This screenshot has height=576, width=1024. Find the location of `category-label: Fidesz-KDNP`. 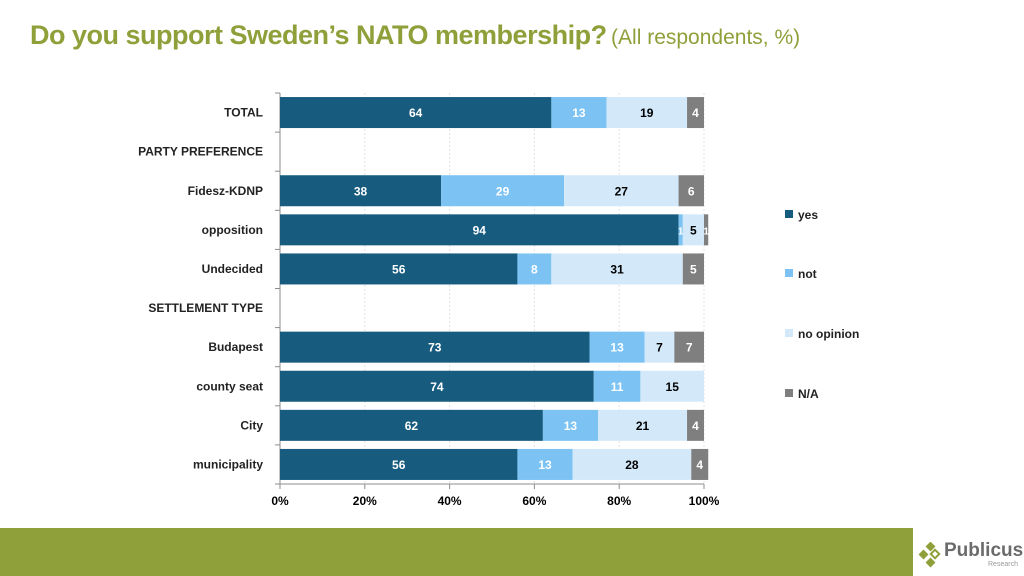

category-label: Fidesz-KDNP is located at coordinates (225, 191).